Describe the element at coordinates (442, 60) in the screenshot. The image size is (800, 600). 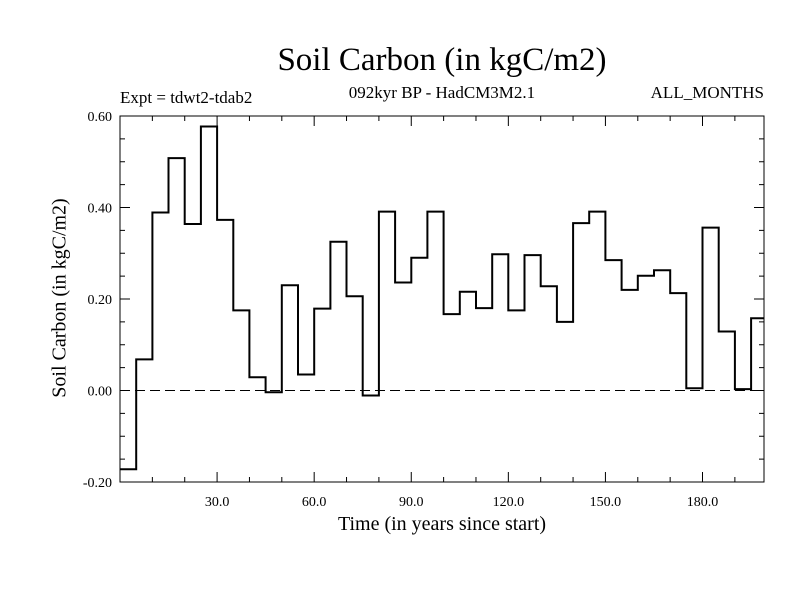
I see `chart-title: Soil Carbon (in kgC/m2)` at that location.